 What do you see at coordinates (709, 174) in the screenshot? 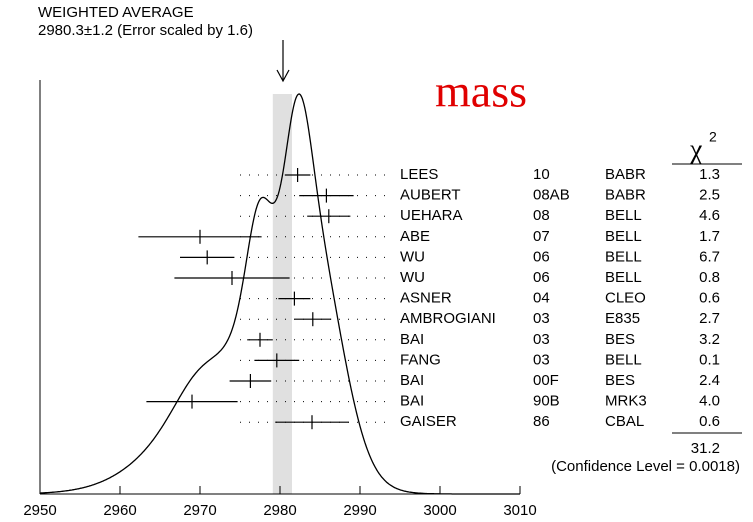
I see `row-chi2: 1.3` at bounding box center [709, 174].